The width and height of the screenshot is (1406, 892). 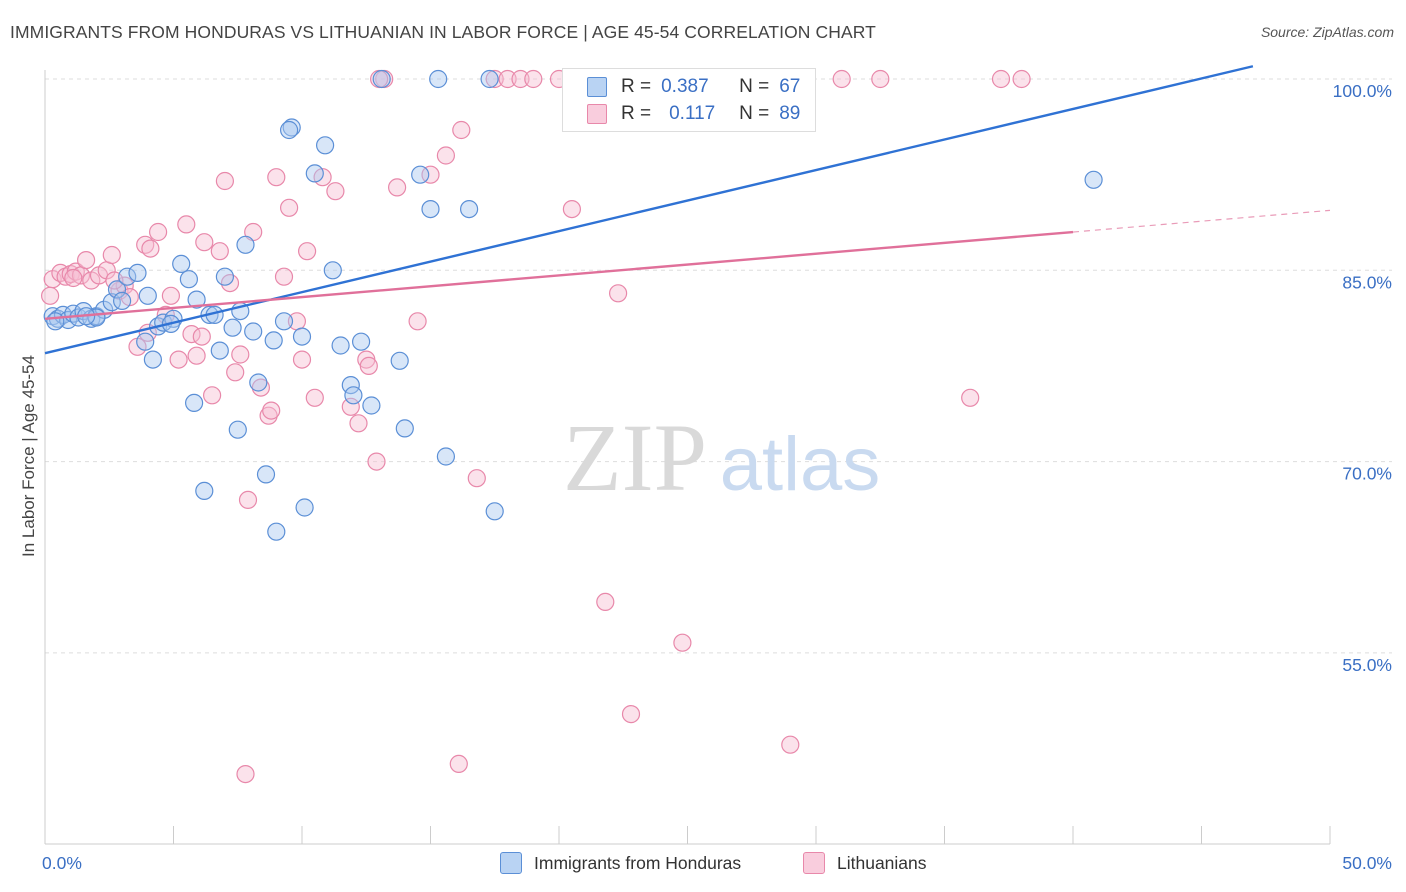 What do you see at coordinates (800, 464) in the screenshot?
I see `watermark-atlas: atlas` at bounding box center [800, 464].